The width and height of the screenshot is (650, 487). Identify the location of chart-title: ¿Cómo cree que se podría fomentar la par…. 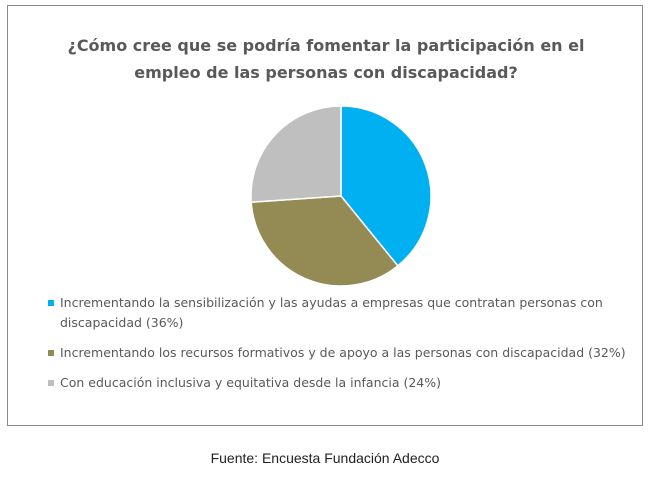
(326, 59).